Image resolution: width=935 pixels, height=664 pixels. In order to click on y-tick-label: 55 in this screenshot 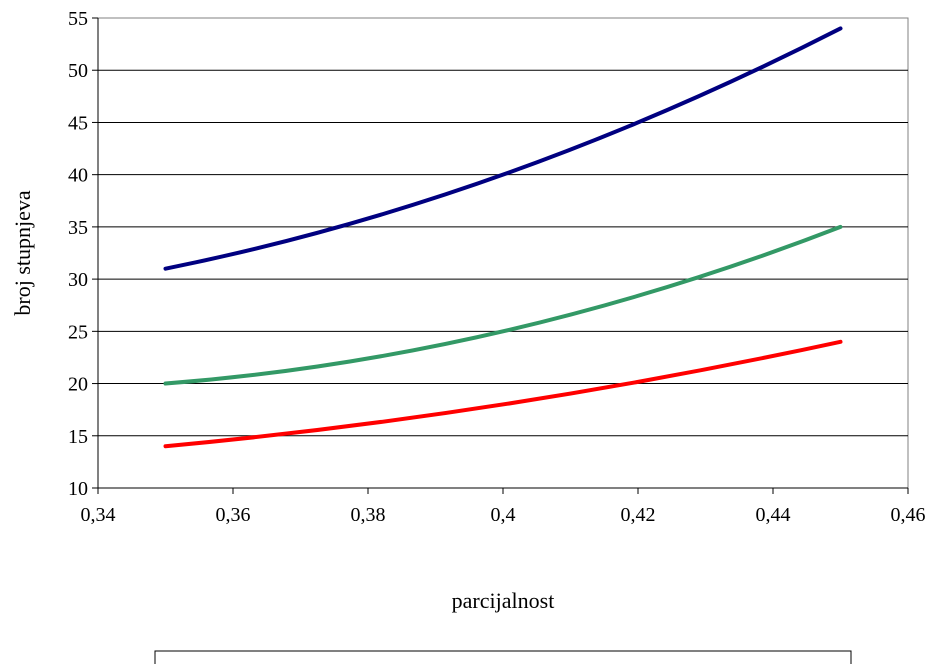, I will do `click(78, 19)`.